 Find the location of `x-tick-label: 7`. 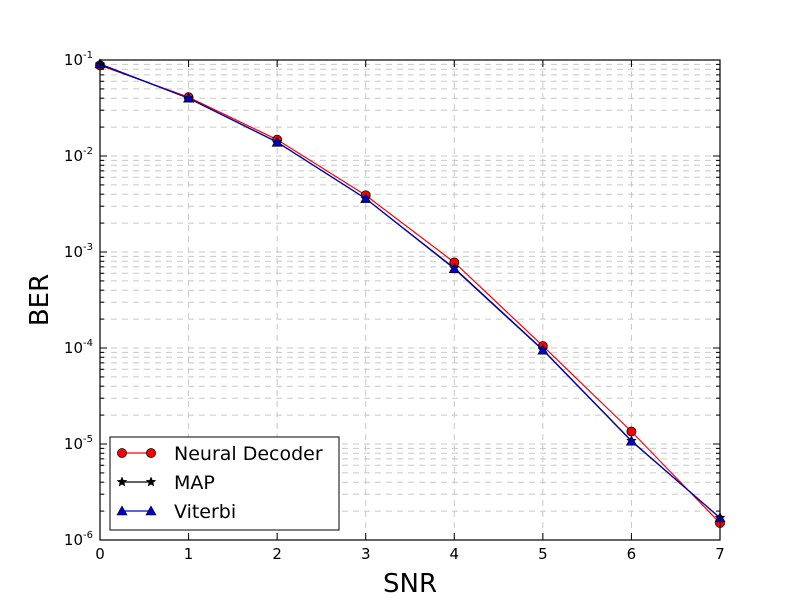

x-tick-label: 7 is located at coordinates (720, 554).